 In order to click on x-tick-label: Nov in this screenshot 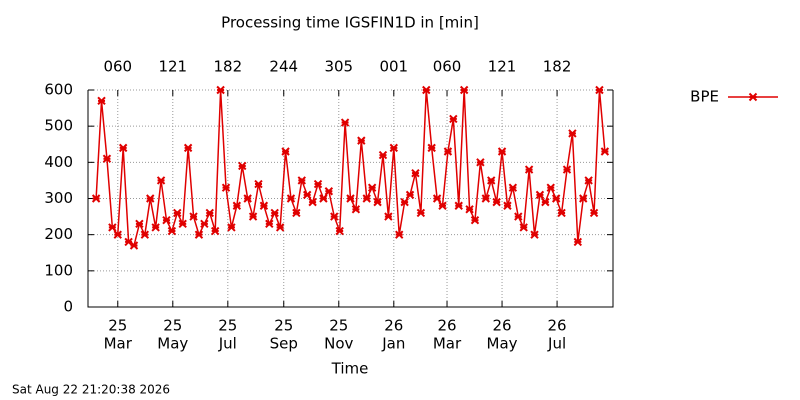, I will do `click(338, 344)`.